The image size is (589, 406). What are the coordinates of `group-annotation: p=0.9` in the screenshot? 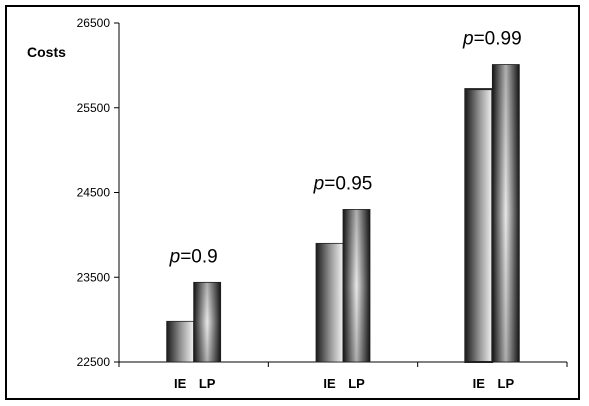 It's located at (193, 256).